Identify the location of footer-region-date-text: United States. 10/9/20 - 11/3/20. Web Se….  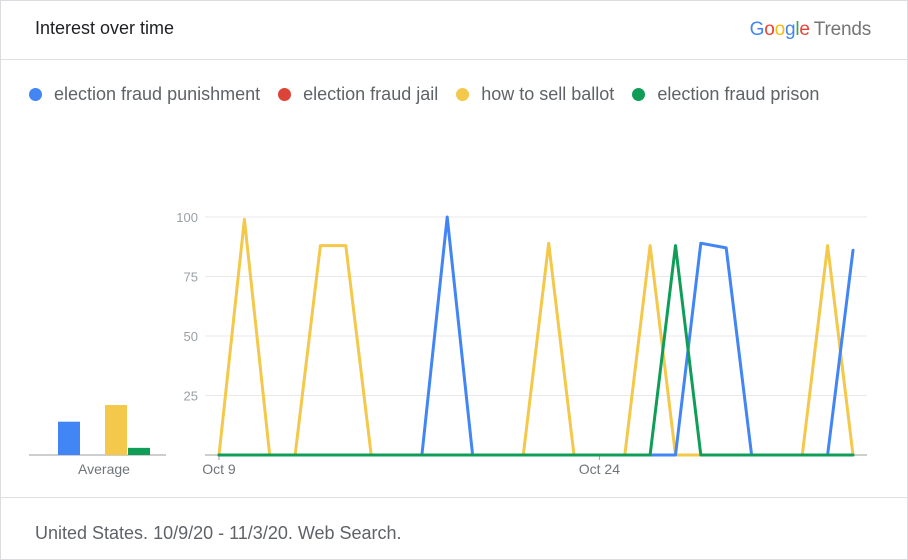
(218, 533).